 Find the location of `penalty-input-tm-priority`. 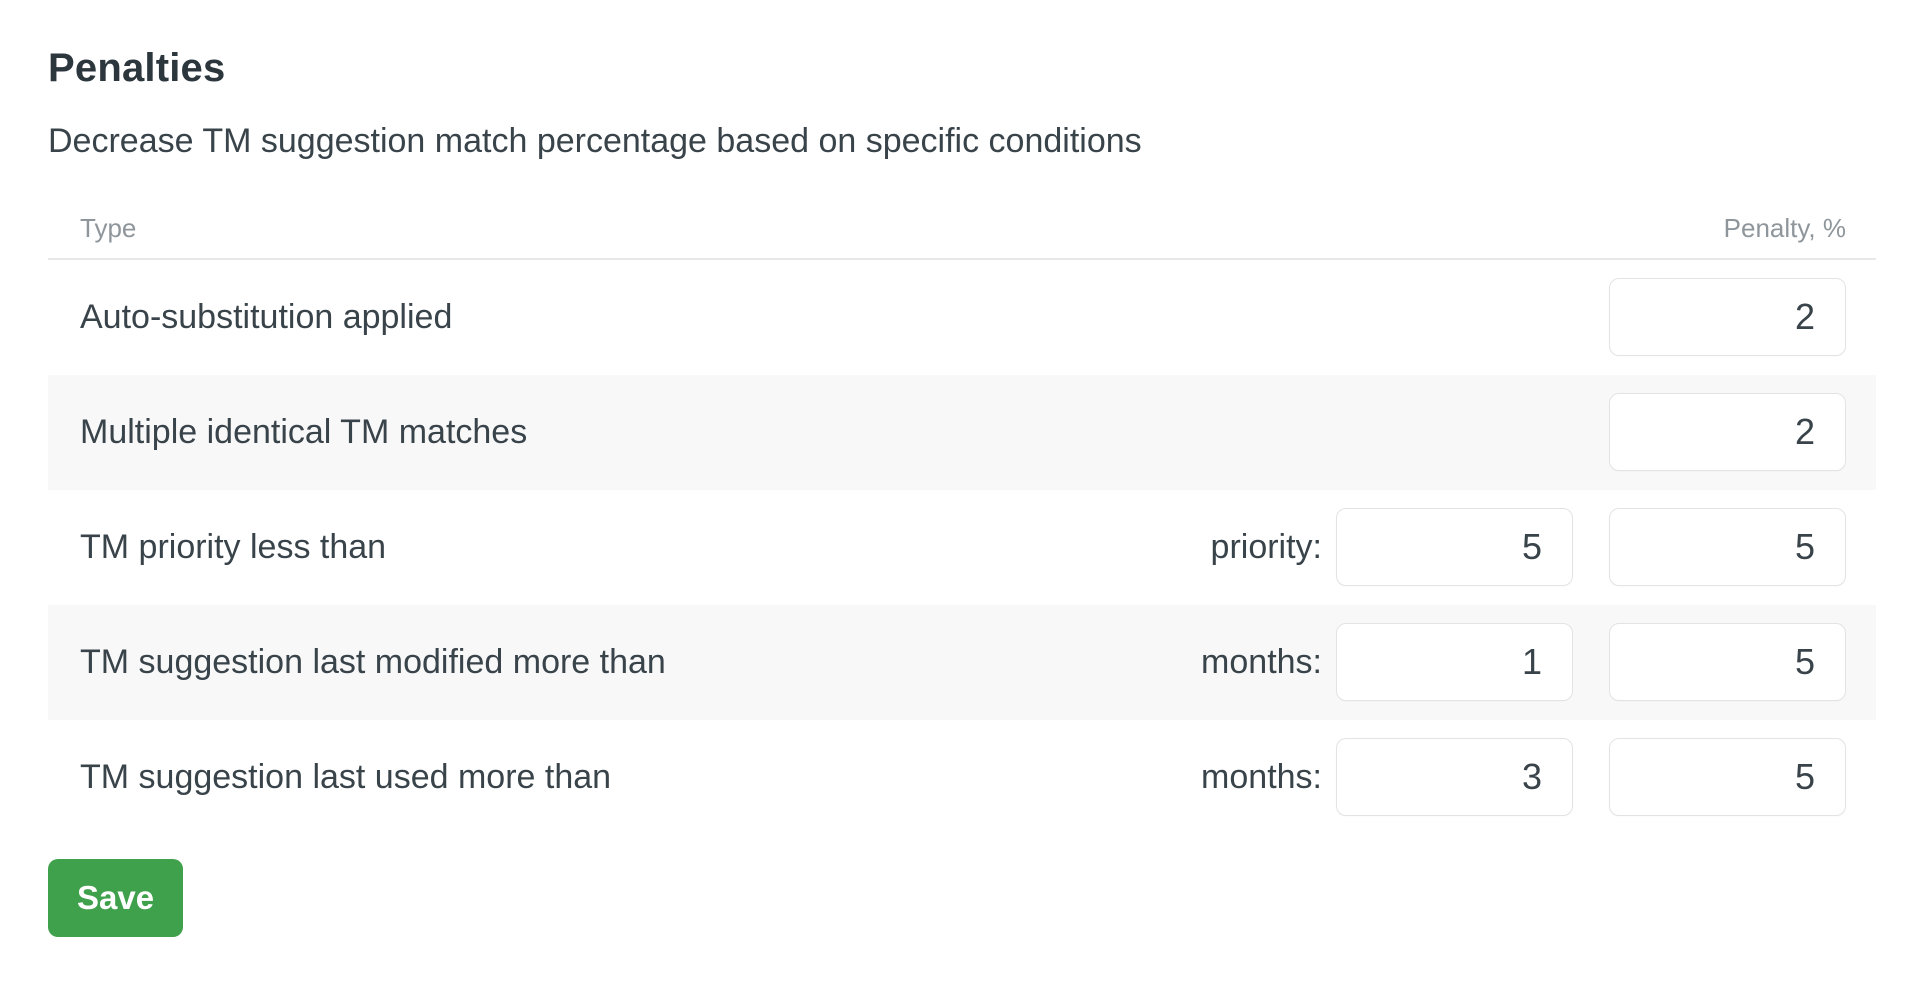

penalty-input-tm-priority is located at coordinates (1727, 547).